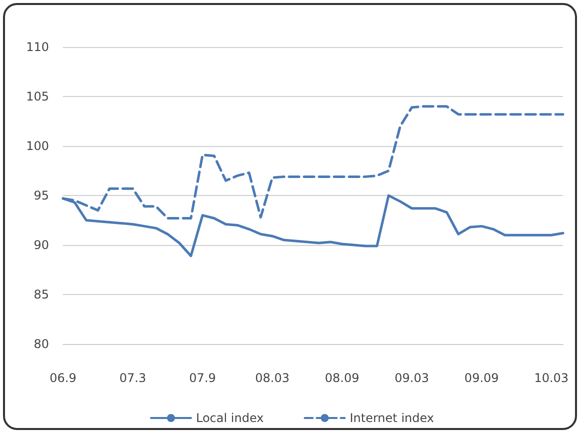 This screenshot has height=437, width=584. Describe the element at coordinates (41, 195) in the screenshot. I see `y-tick-label: 95` at that location.